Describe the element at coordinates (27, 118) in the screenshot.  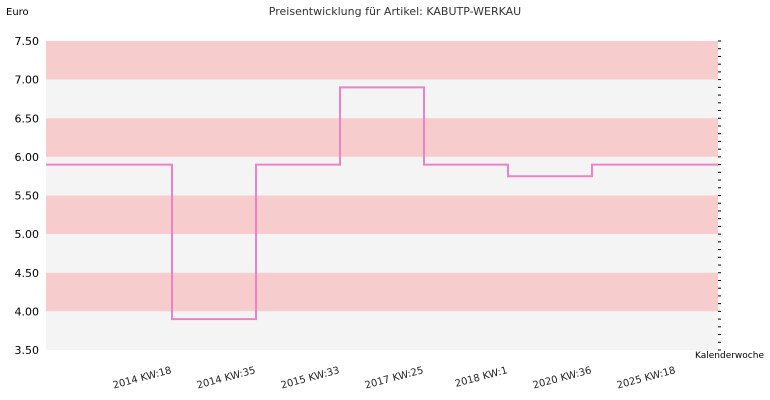
I see `y-tick-label: 6.50` at that location.